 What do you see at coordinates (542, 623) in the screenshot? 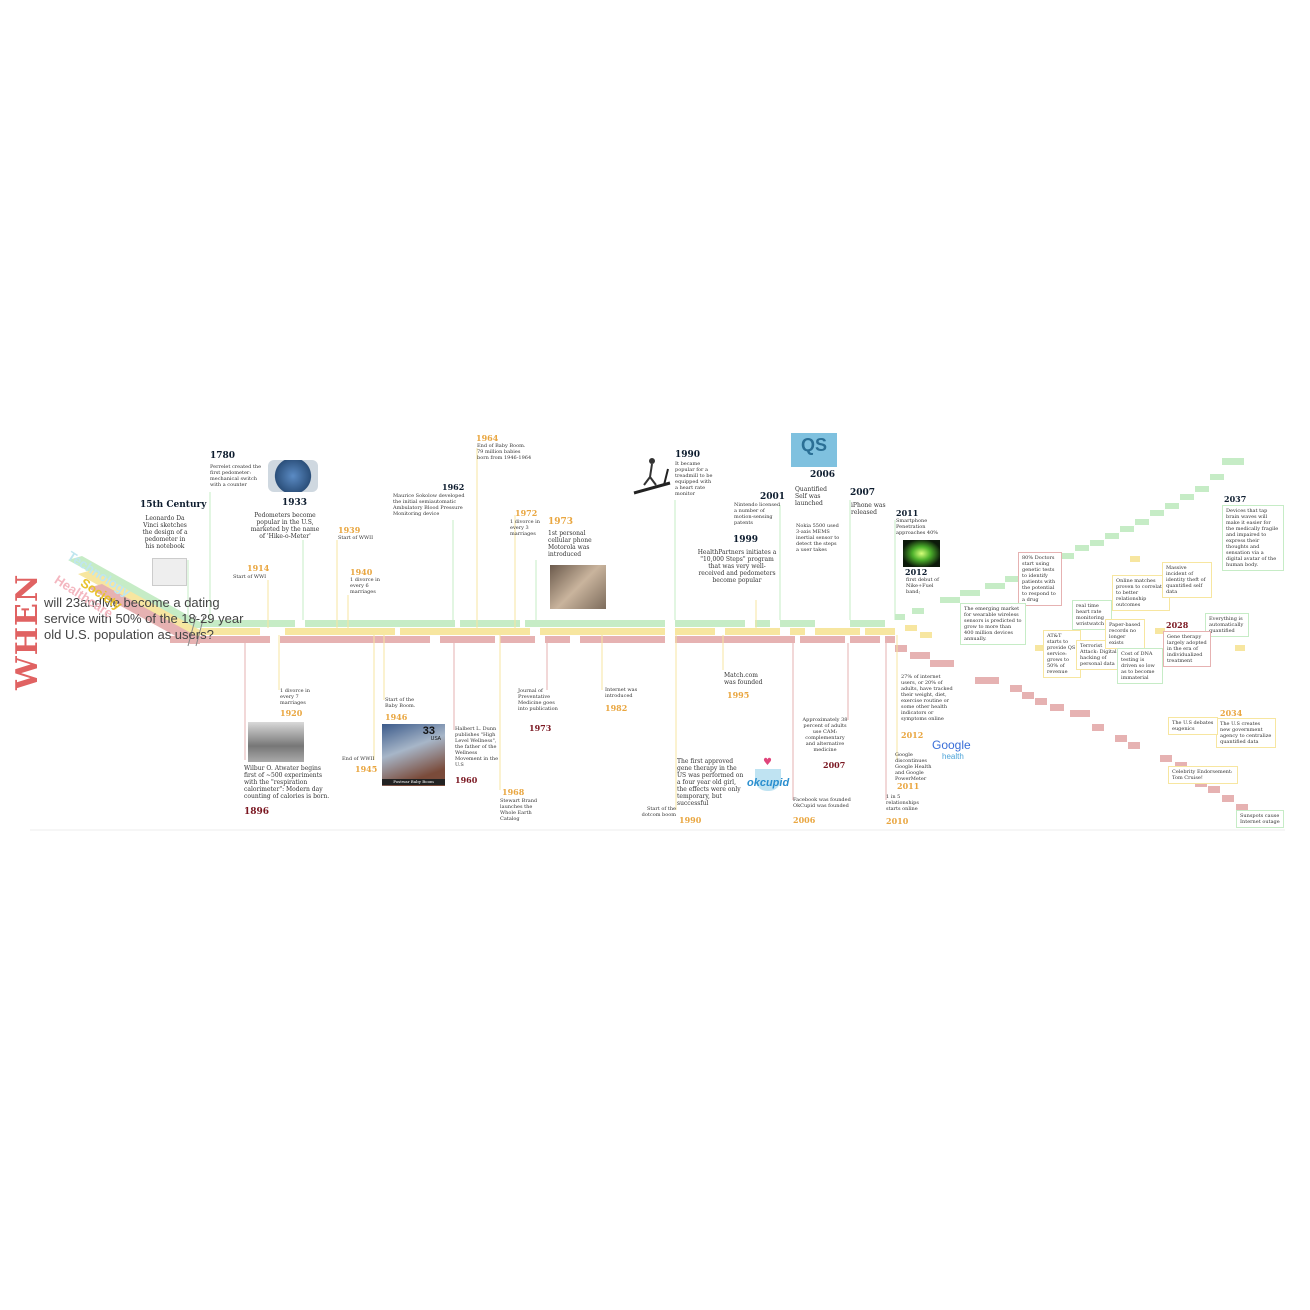
I see `technology-band` at bounding box center [542, 623].